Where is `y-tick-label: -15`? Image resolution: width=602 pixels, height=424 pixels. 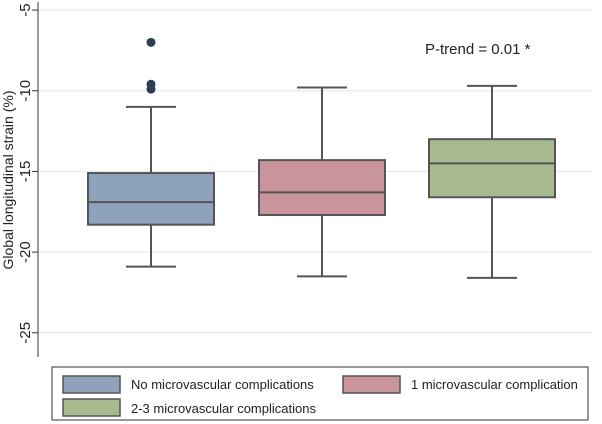 y-tick-label: -15 is located at coordinates (25, 172).